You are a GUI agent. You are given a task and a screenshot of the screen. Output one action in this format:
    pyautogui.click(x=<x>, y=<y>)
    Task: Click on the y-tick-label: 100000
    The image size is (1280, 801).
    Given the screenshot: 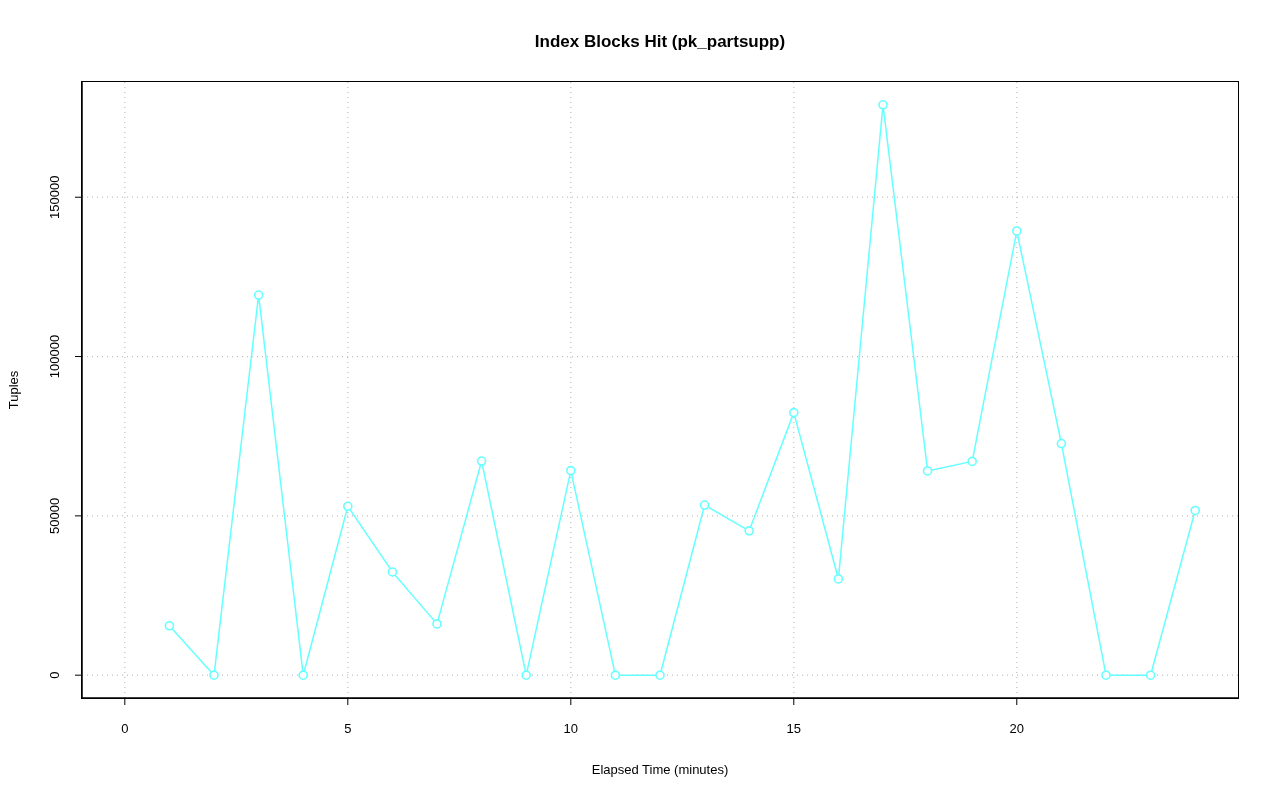 What is the action you would take?
    pyautogui.click(x=54, y=356)
    